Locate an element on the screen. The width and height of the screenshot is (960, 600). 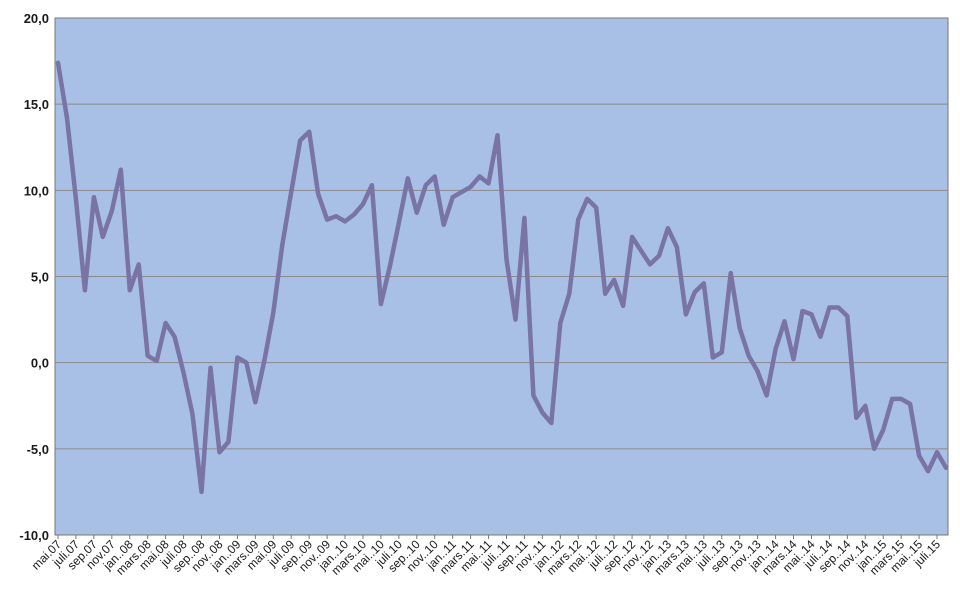
y-tick-label: 15,0 is located at coordinates (36, 104).